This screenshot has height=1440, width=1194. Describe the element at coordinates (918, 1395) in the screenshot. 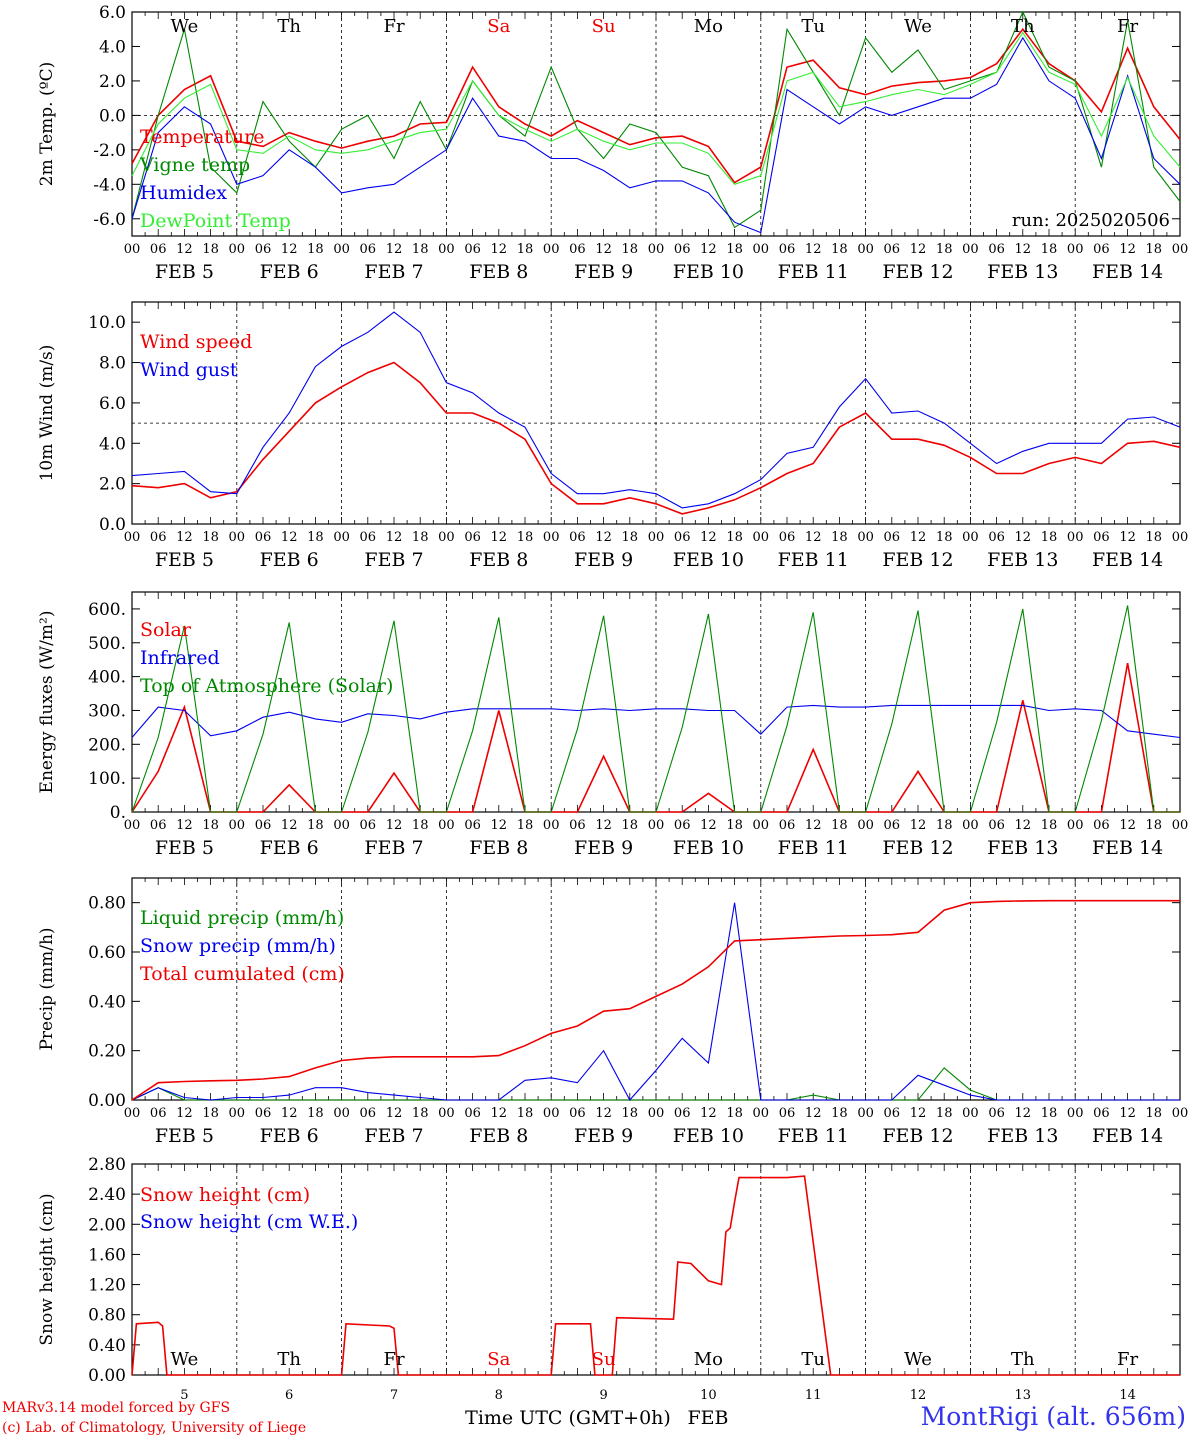

I see `day-number-label: 12` at that location.